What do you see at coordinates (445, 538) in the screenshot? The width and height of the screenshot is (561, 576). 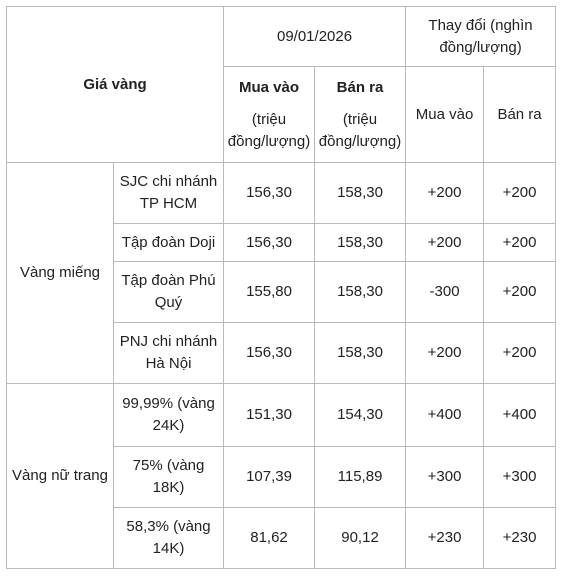 I see `change-buy-value: +230` at bounding box center [445, 538].